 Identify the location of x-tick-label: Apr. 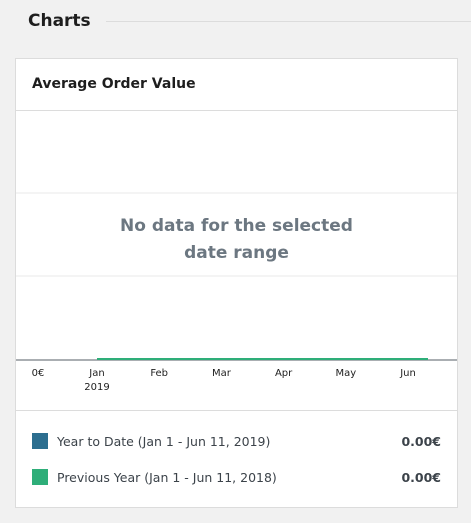
(284, 373).